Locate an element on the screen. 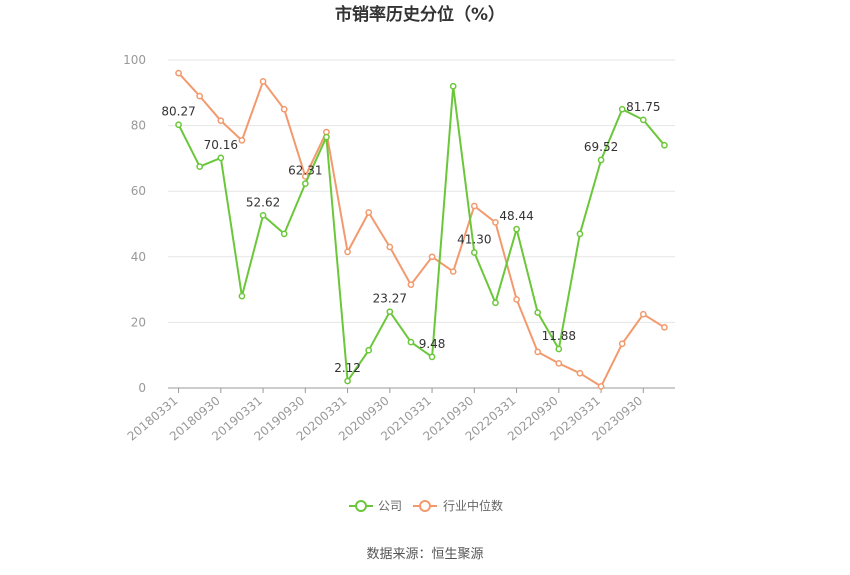  y-tick-label: 0 is located at coordinates (142, 388).